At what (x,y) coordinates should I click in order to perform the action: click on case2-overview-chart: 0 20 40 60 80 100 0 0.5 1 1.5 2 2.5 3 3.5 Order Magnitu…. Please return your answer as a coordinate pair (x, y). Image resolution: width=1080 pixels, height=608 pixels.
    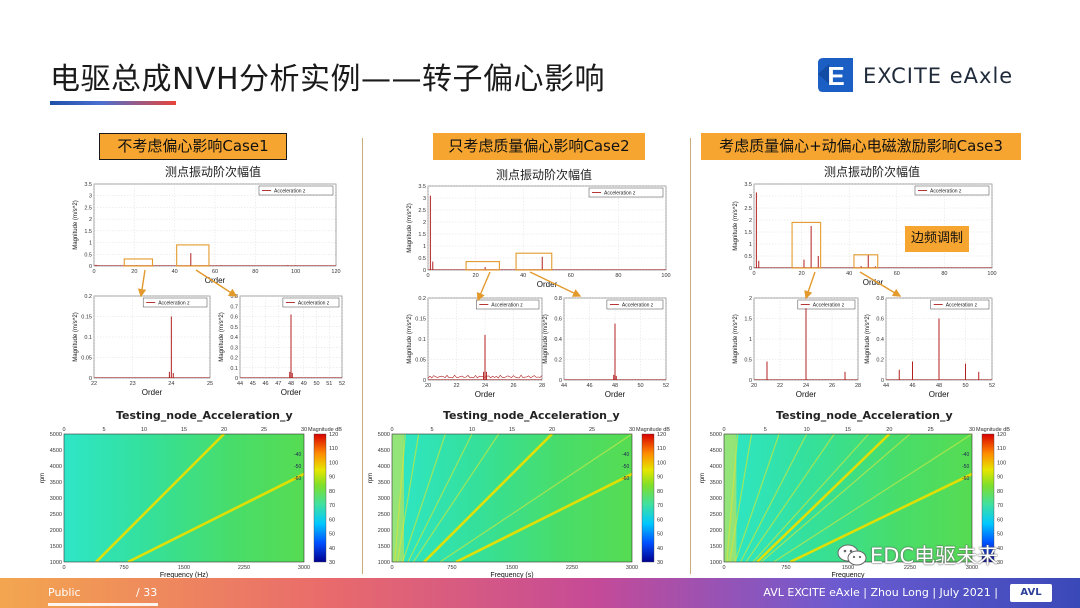
    Looking at the image, I should click on (538, 235).